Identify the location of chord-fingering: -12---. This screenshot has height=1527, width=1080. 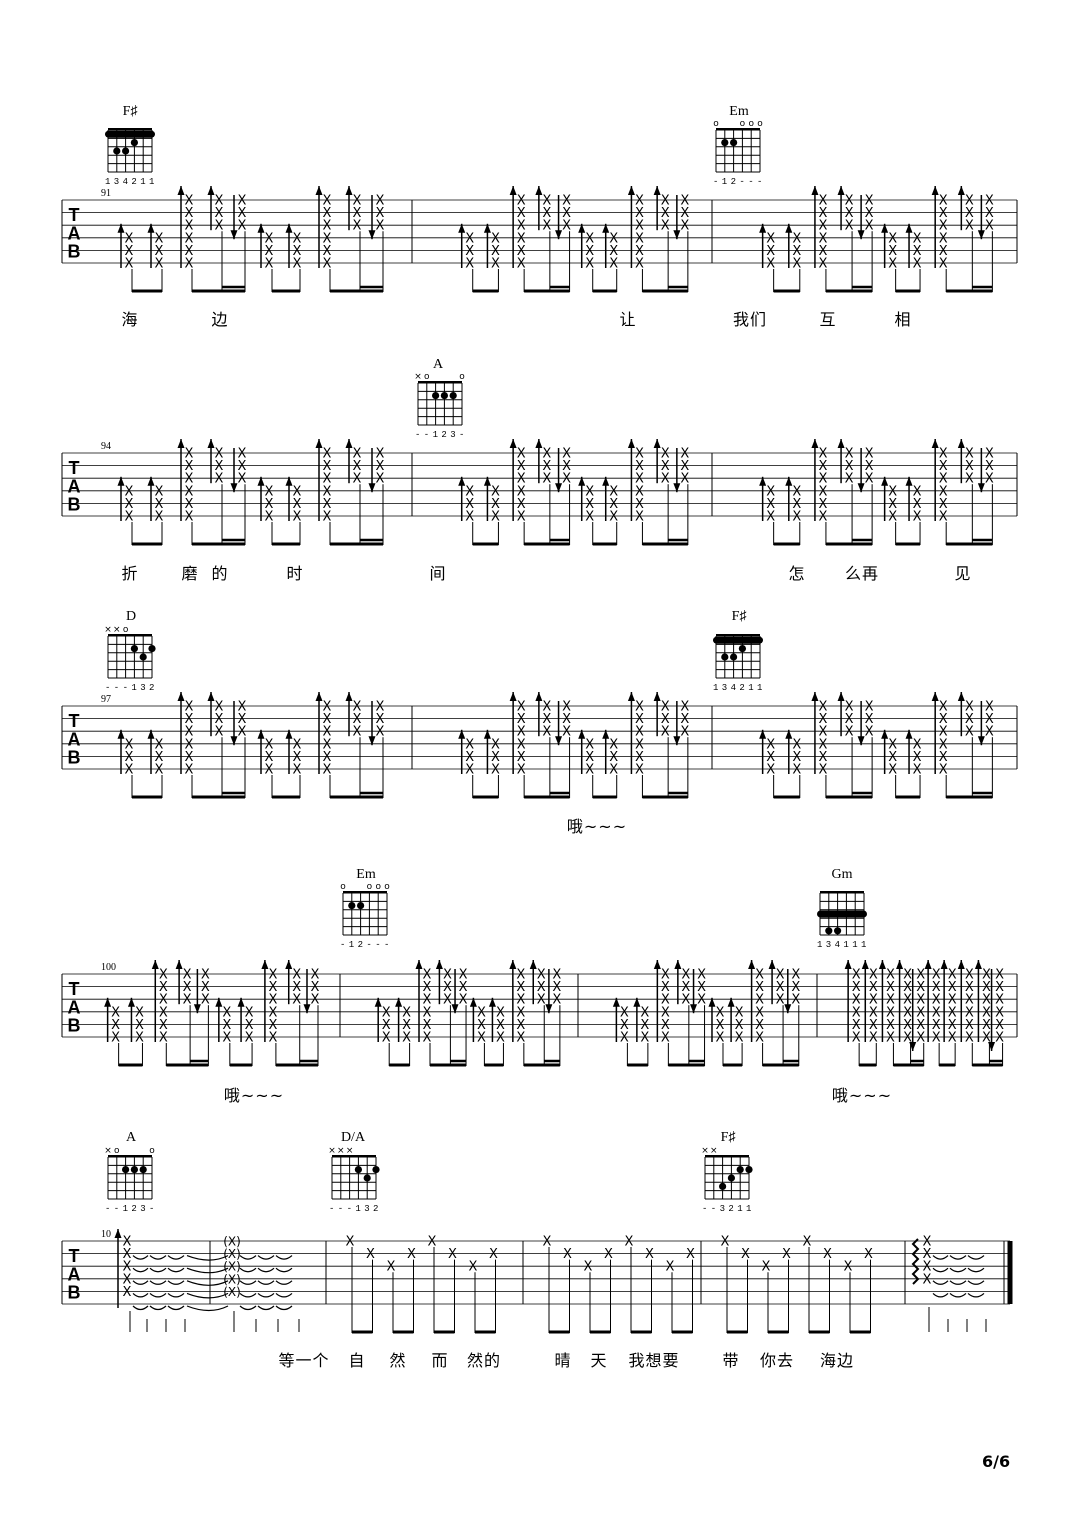
(366, 945).